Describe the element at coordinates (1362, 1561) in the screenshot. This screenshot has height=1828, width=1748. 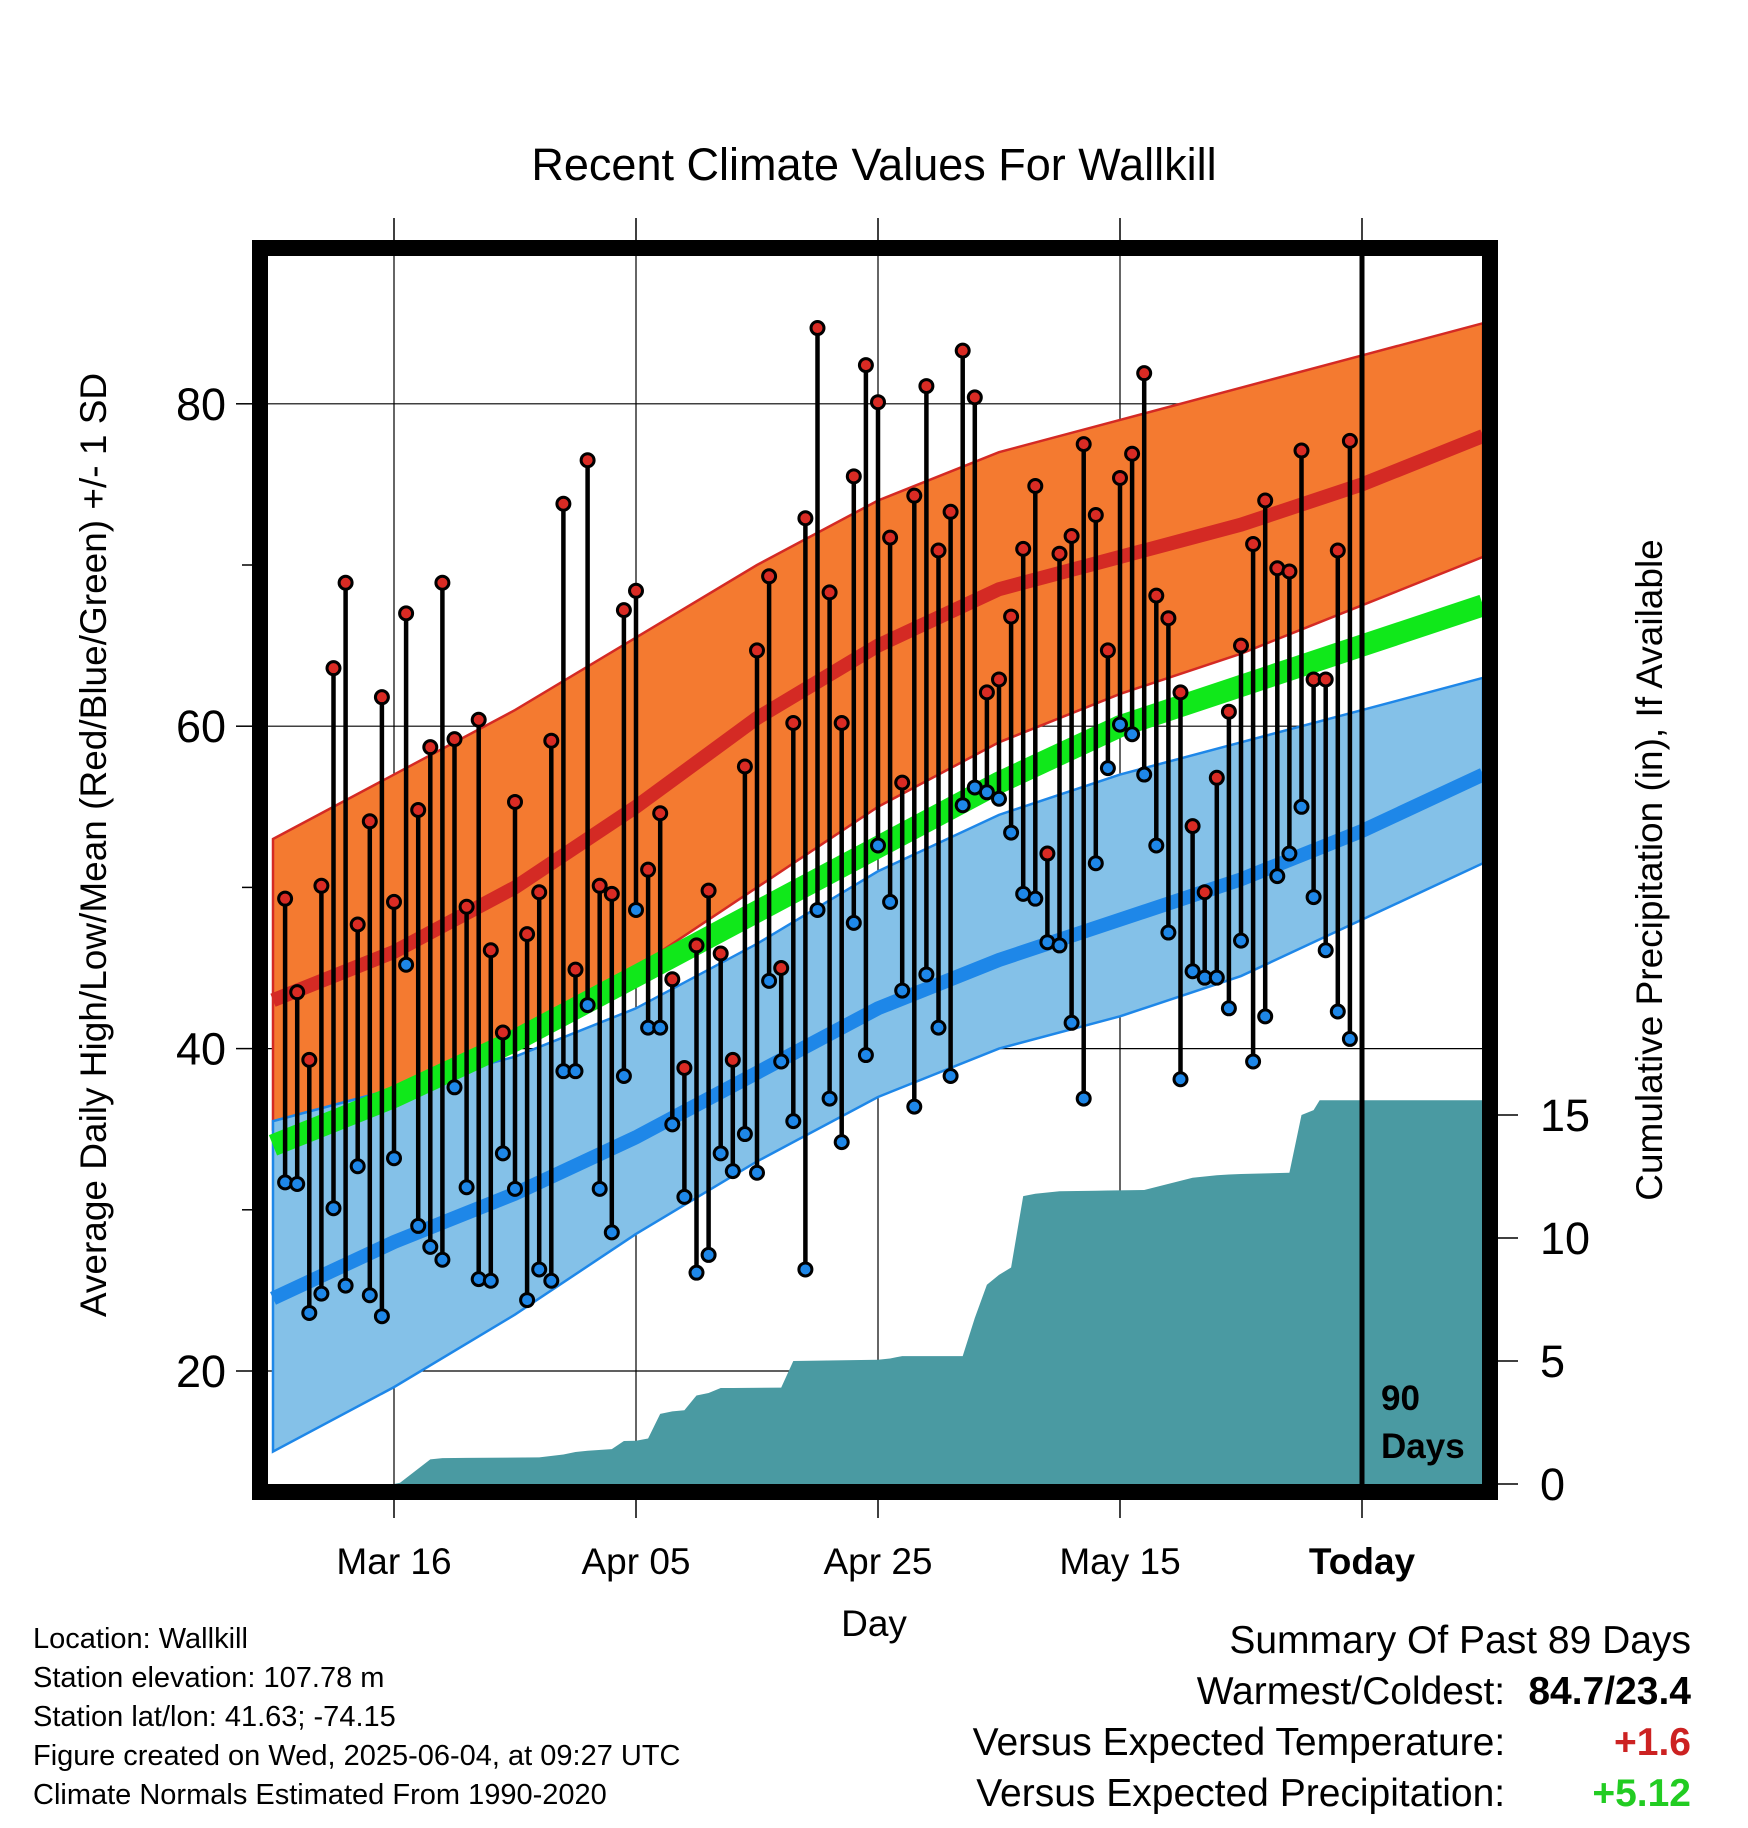
I see `x-tick-label: Today` at that location.